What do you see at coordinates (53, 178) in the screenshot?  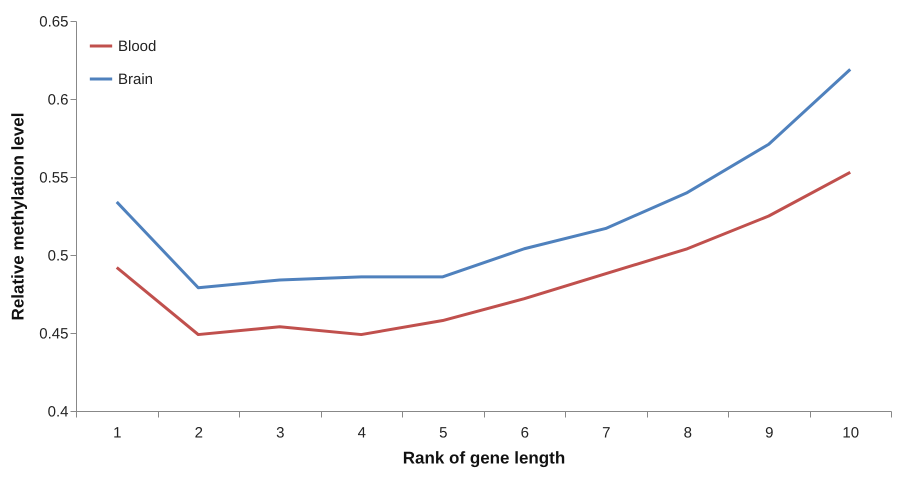 I see `y-tick-label: 0.55` at bounding box center [53, 178].